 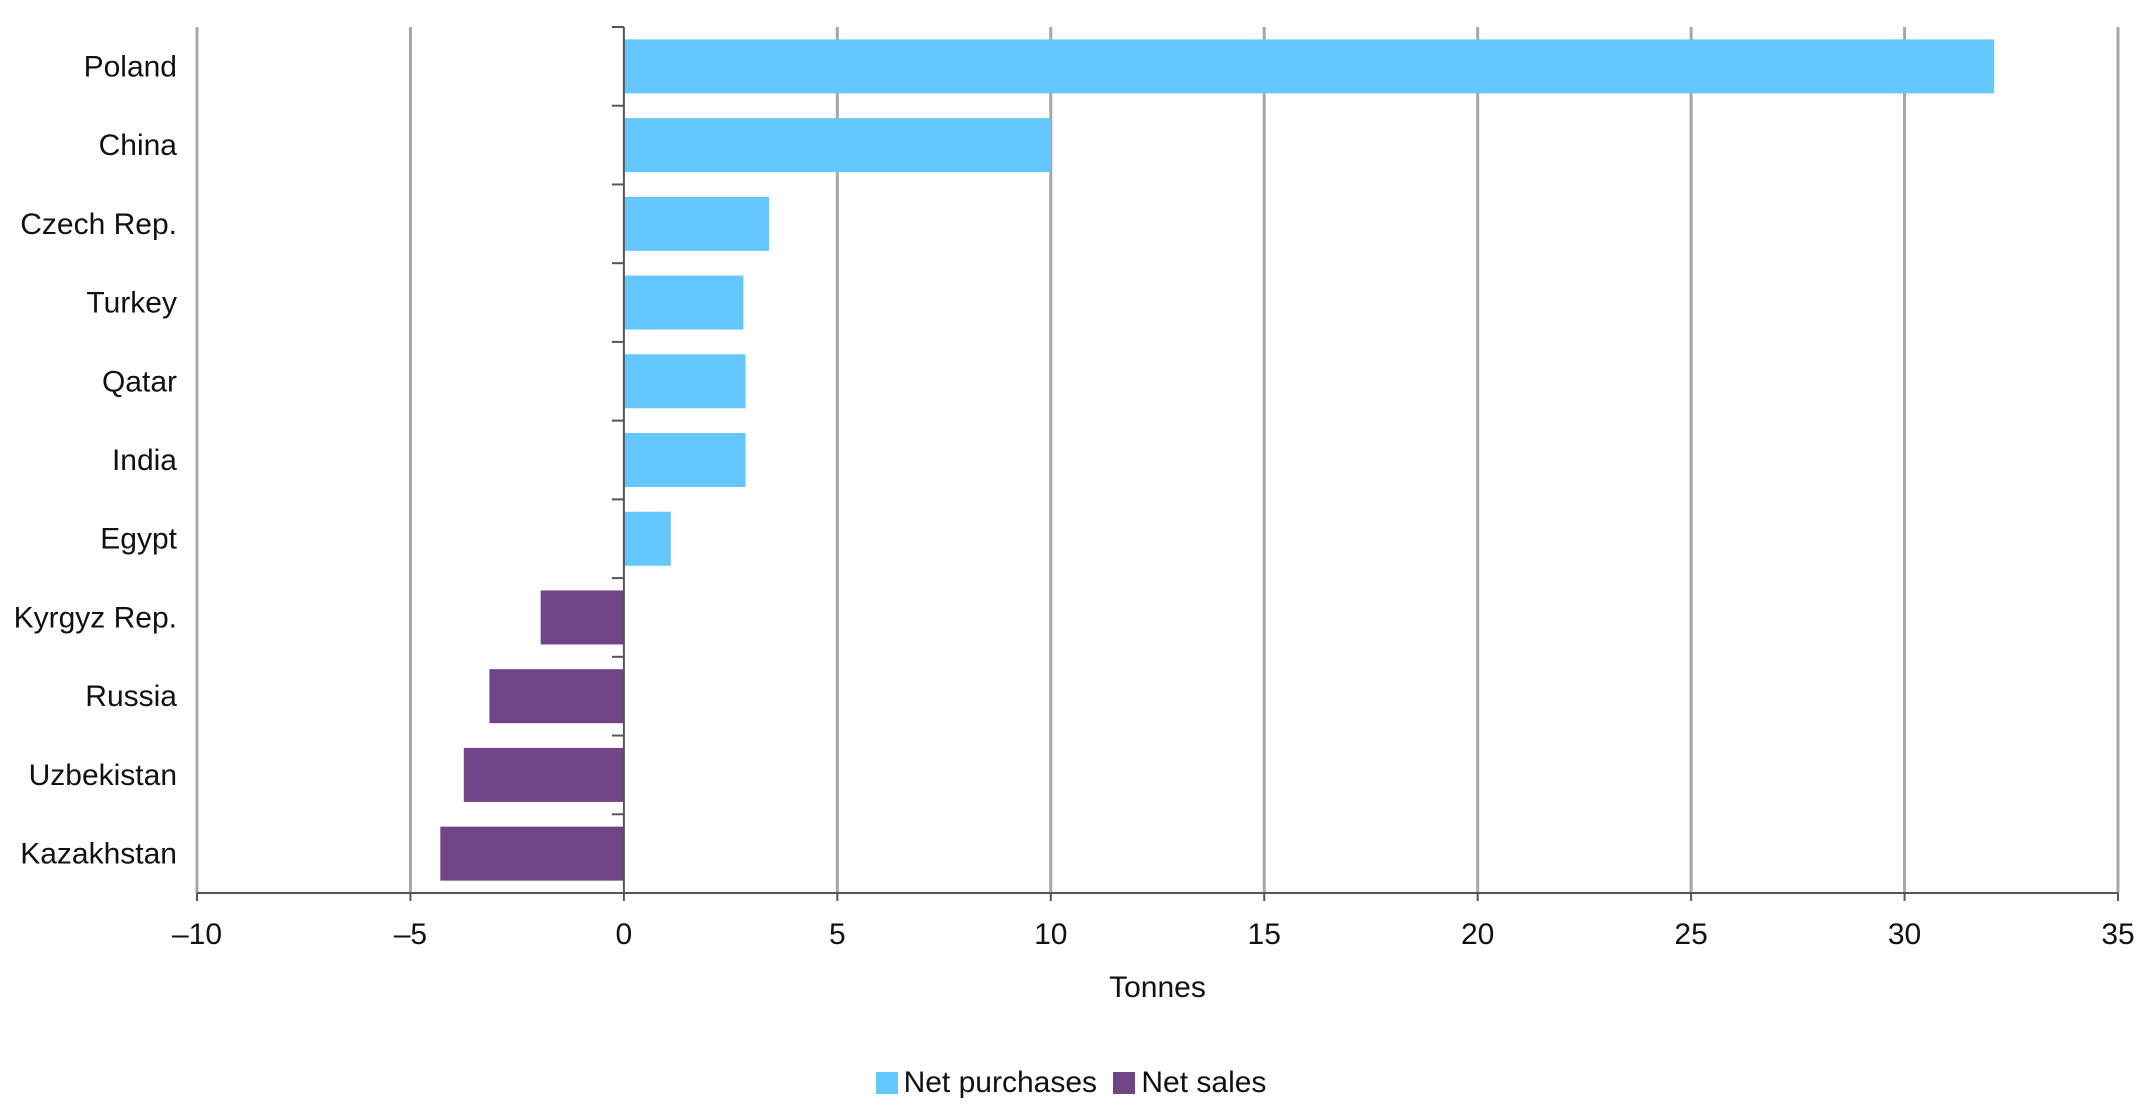 I want to click on bar-turkey, so click(x=683, y=302).